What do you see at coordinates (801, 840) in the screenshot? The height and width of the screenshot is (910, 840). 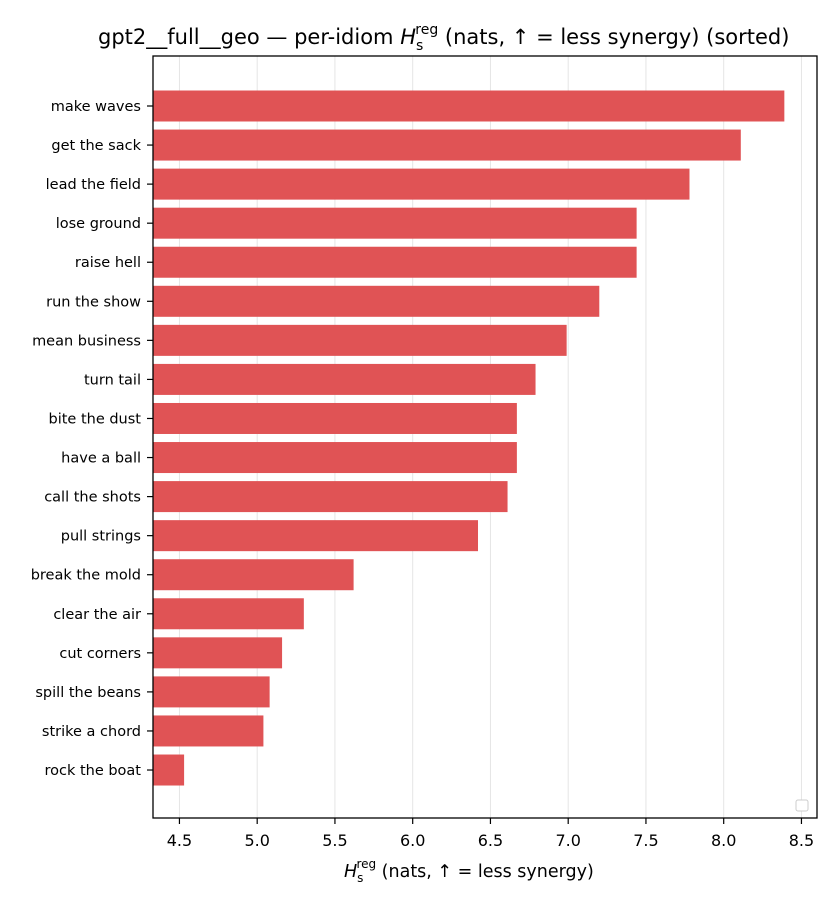 I see `x-tick-label: 8.5` at bounding box center [801, 840].